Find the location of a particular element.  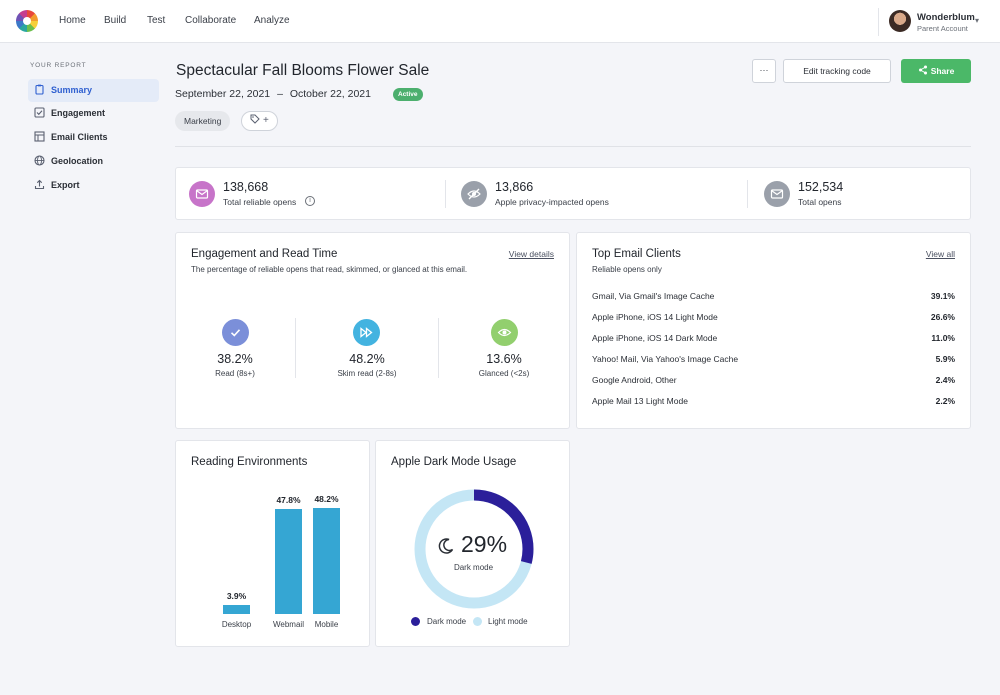

dark-mode-center-label: Dark mode is located at coordinates (473, 567).